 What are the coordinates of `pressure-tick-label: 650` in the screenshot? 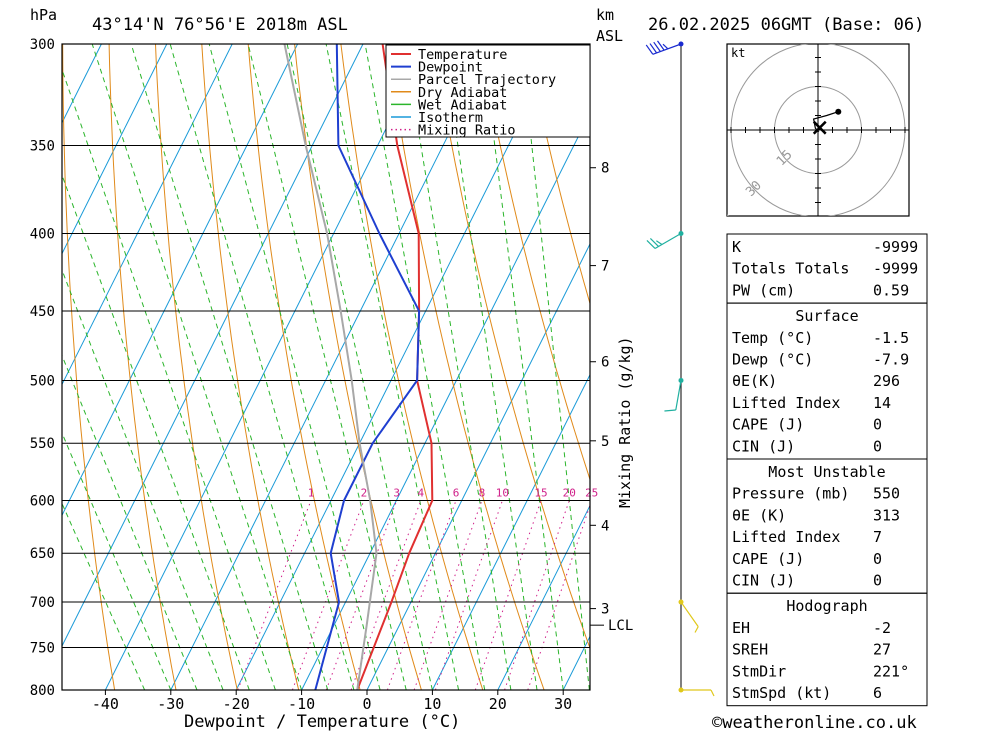 It's located at (42, 554).